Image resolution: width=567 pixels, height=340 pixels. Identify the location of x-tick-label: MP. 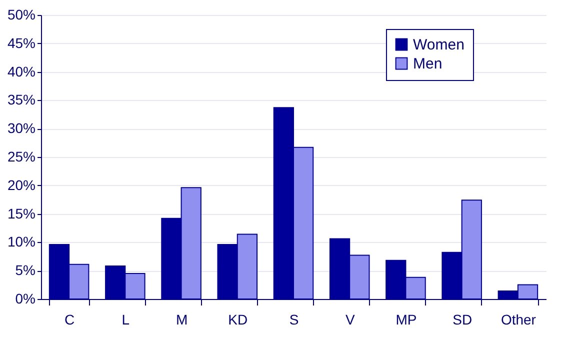
(406, 320).